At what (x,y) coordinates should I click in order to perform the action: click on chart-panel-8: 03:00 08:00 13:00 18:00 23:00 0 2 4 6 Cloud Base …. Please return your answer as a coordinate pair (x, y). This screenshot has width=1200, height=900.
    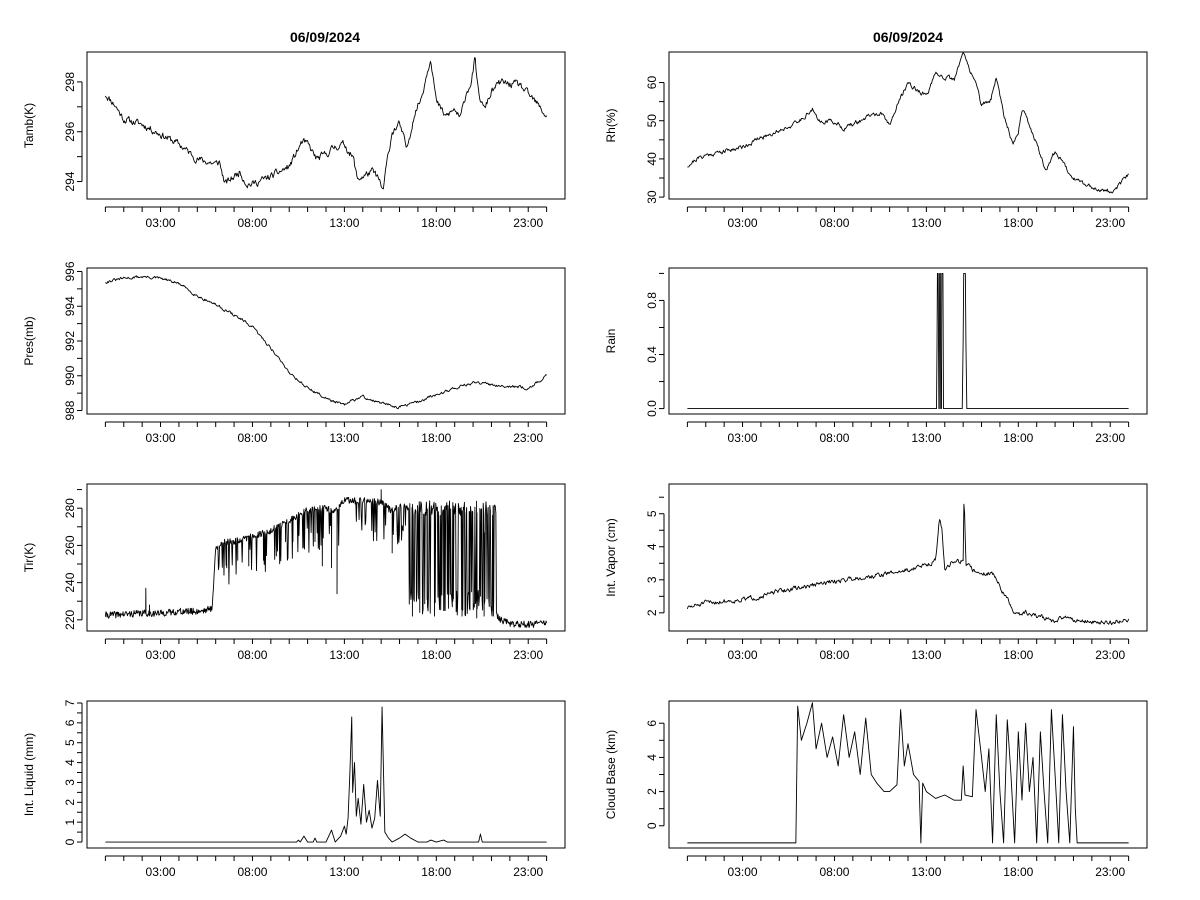
    Looking at the image, I should click on (876, 789).